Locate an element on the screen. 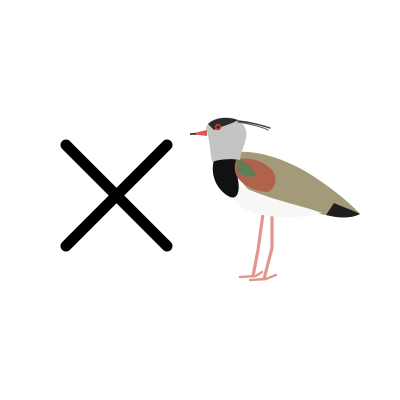 This screenshot has height=400, width=400. bird-belly is located at coordinates (274, 198).